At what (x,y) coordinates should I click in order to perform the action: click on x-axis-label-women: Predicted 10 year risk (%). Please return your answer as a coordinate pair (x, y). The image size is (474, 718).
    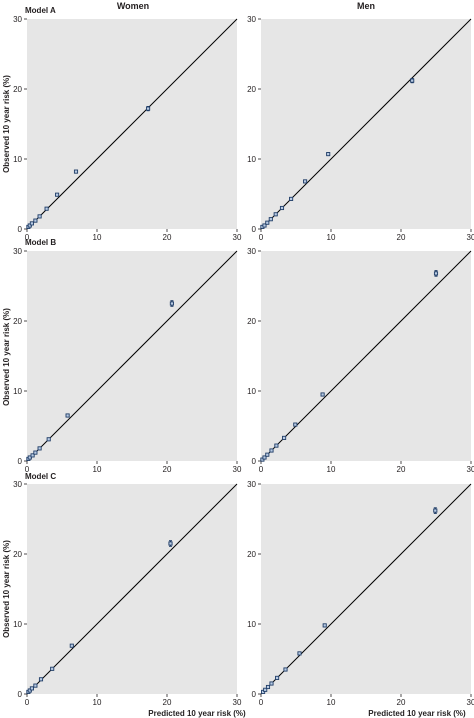
    Looking at the image, I should click on (197, 713).